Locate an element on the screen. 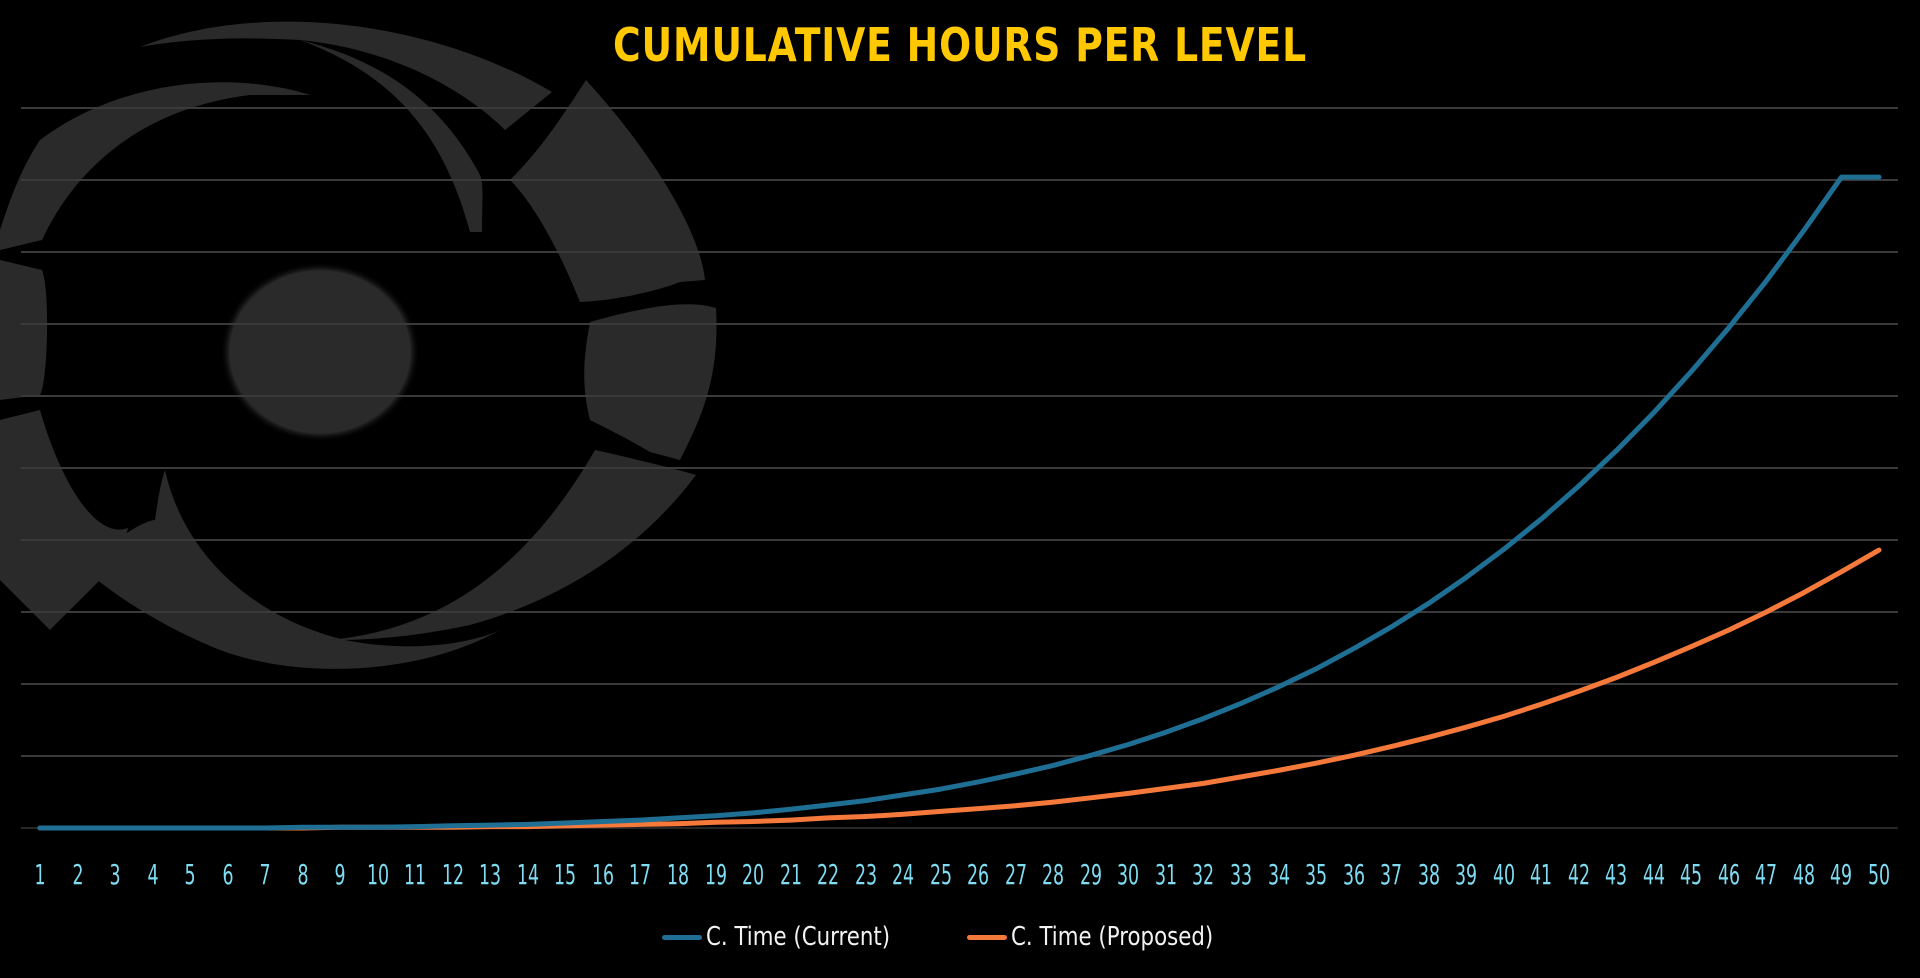 Image resolution: width=1920 pixels, height=978 pixels. x-tick-label: 23 is located at coordinates (865, 874).